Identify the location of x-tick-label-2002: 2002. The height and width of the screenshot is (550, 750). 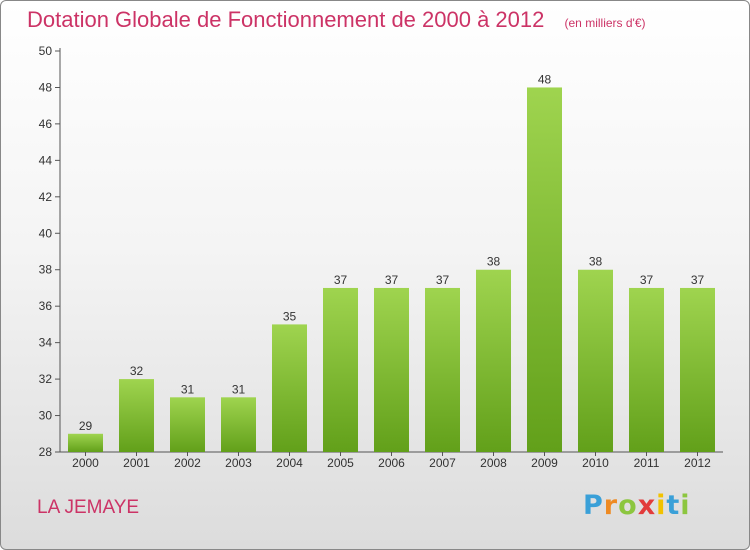
(187, 463).